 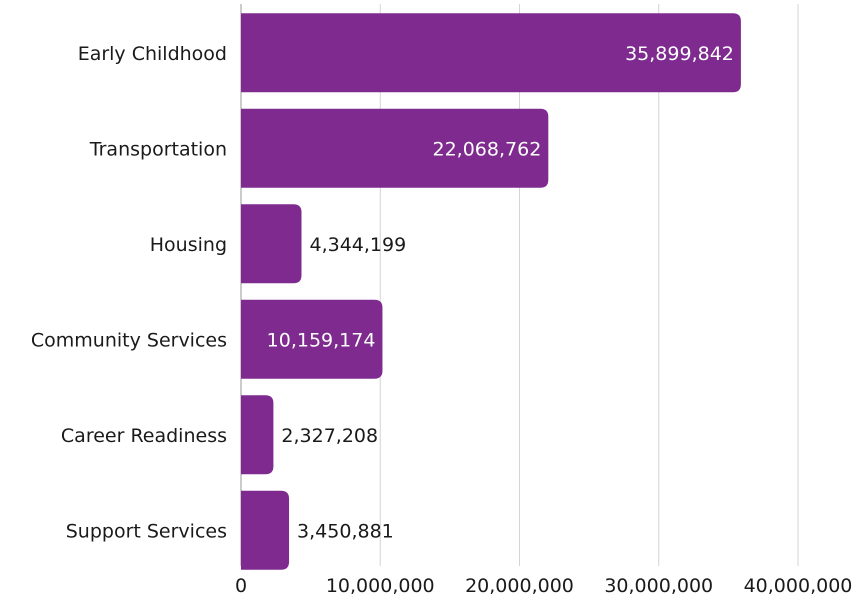 I want to click on category-label: Transportation, so click(x=158, y=149).